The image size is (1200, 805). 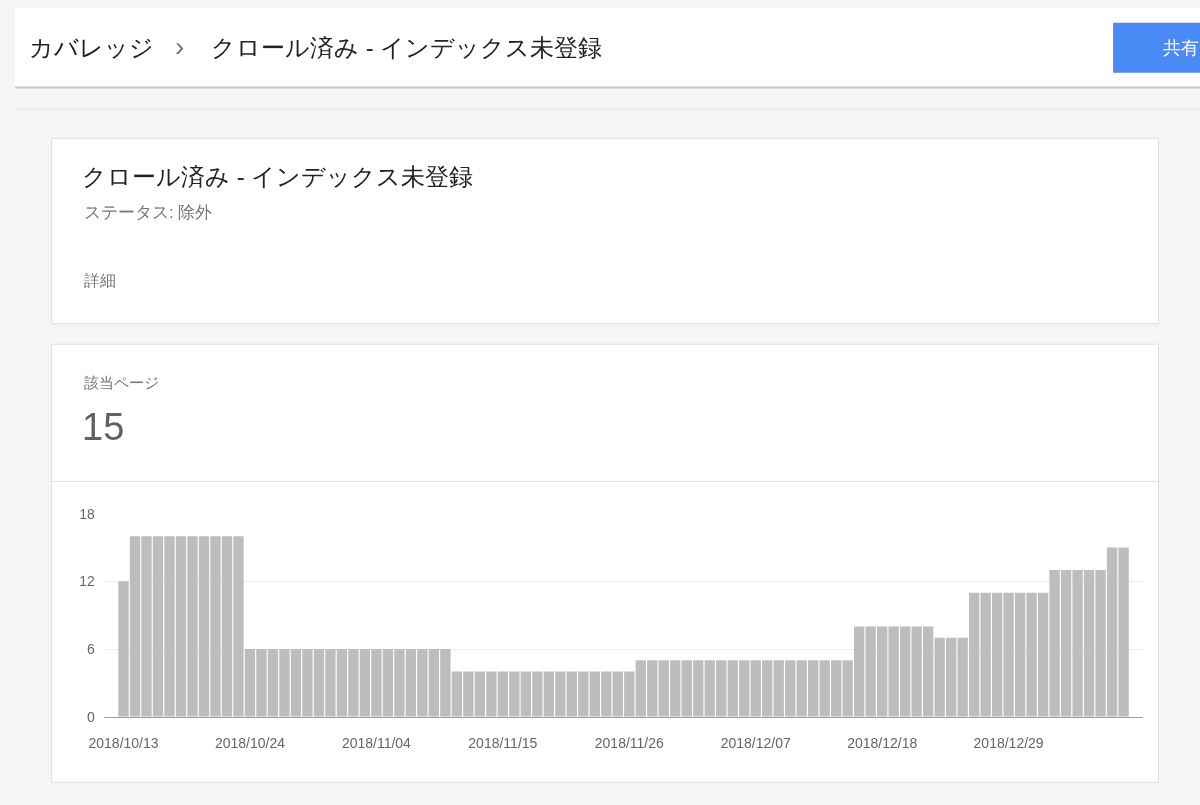 I want to click on x-tick-label: 2018/11/26, so click(x=629, y=743).